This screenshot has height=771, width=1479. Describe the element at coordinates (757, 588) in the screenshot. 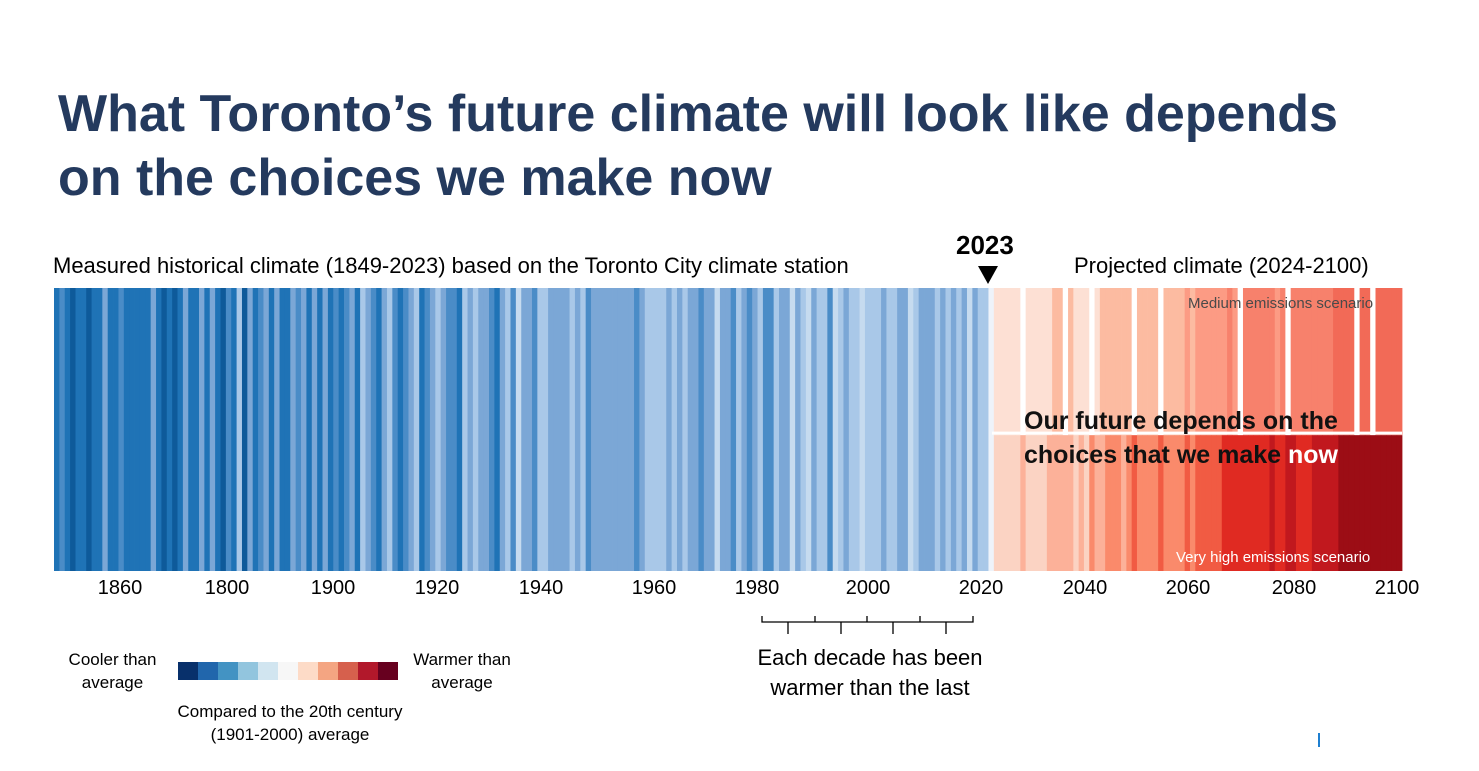

I see `x-tick-label: 1980` at that location.